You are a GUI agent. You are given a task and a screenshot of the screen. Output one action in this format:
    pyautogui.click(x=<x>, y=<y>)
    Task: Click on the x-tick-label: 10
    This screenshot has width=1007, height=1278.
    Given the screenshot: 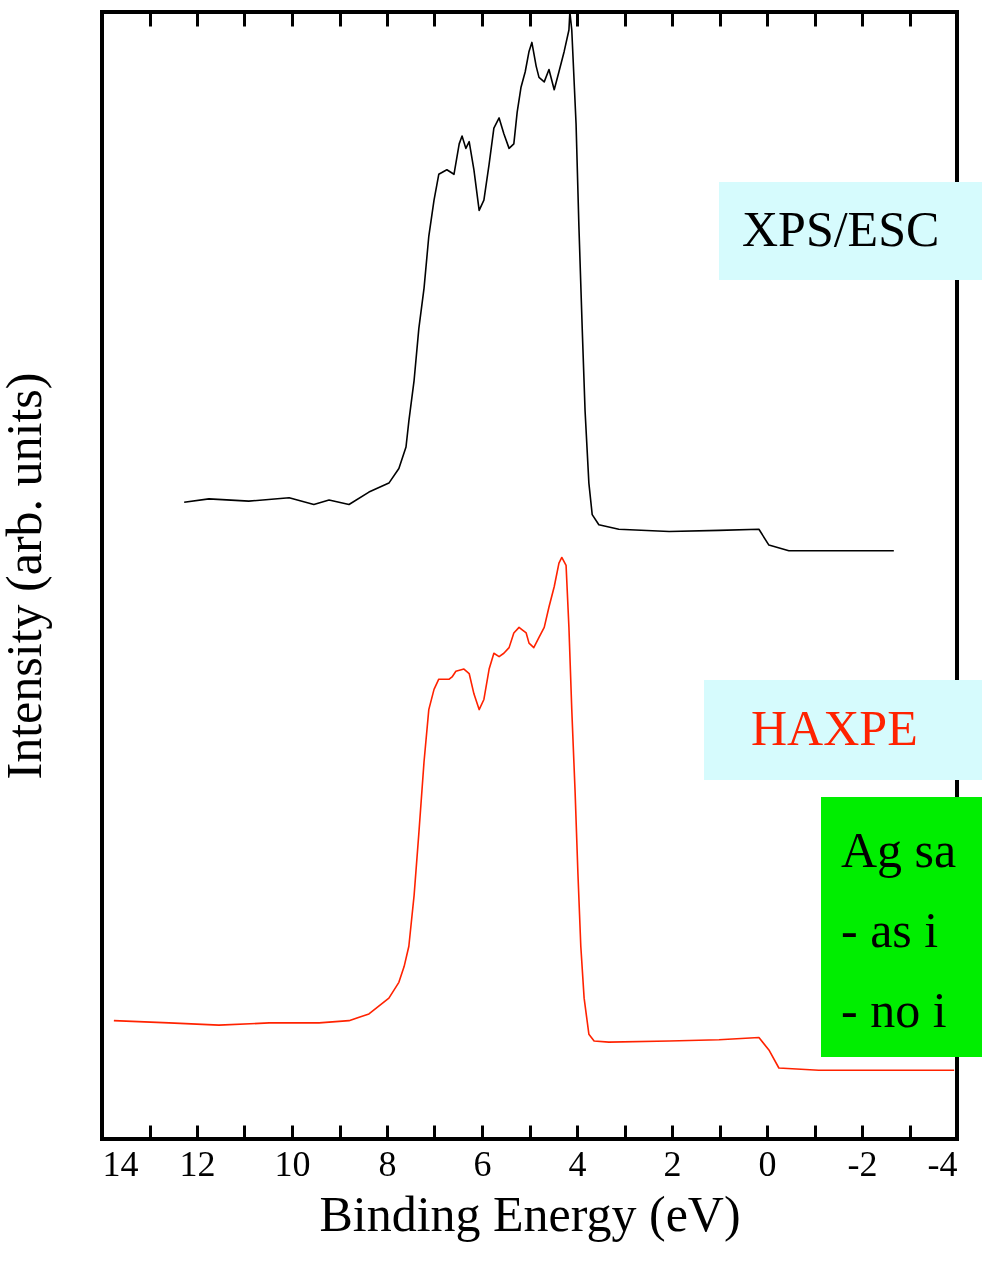 What is the action you would take?
    pyautogui.click(x=292, y=1163)
    